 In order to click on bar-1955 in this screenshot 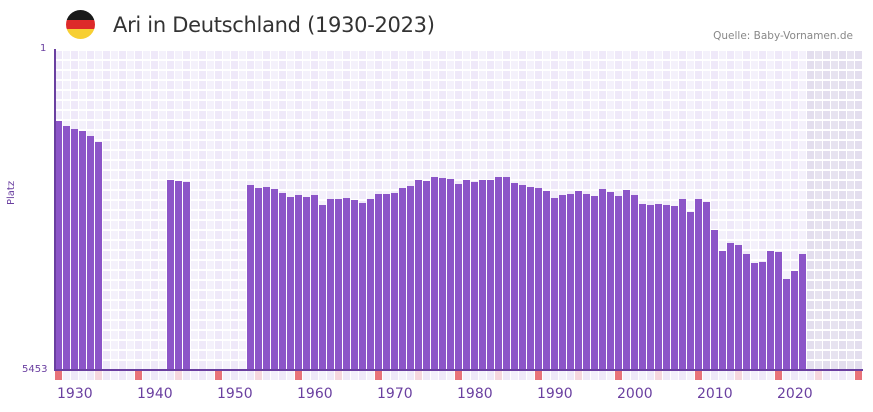, I will do `click(258, 279)`.